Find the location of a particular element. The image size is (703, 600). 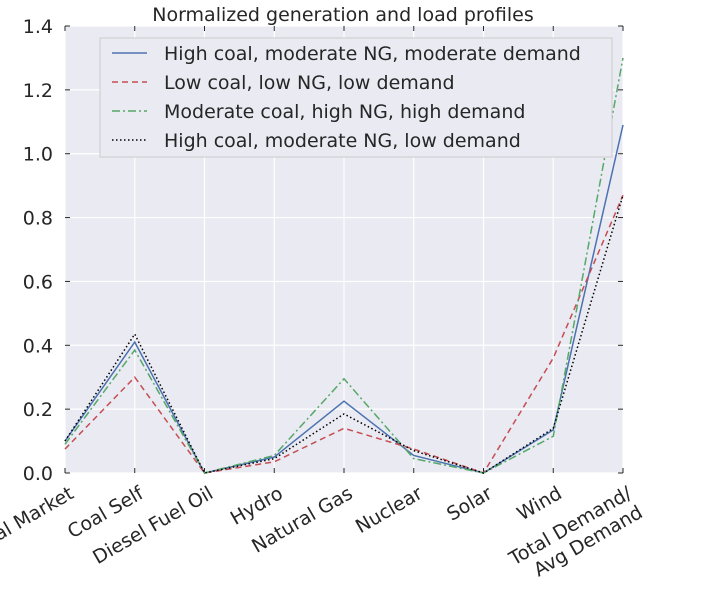

x-tick-label-line: Coal Market is located at coordinates (39, 520).